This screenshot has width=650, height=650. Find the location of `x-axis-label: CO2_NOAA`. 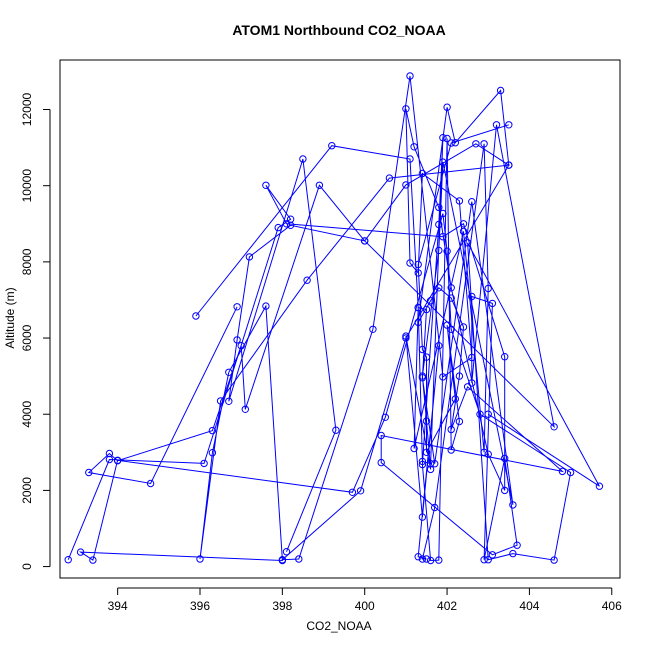

x-axis-label: CO2_NOAA is located at coordinates (338, 626).